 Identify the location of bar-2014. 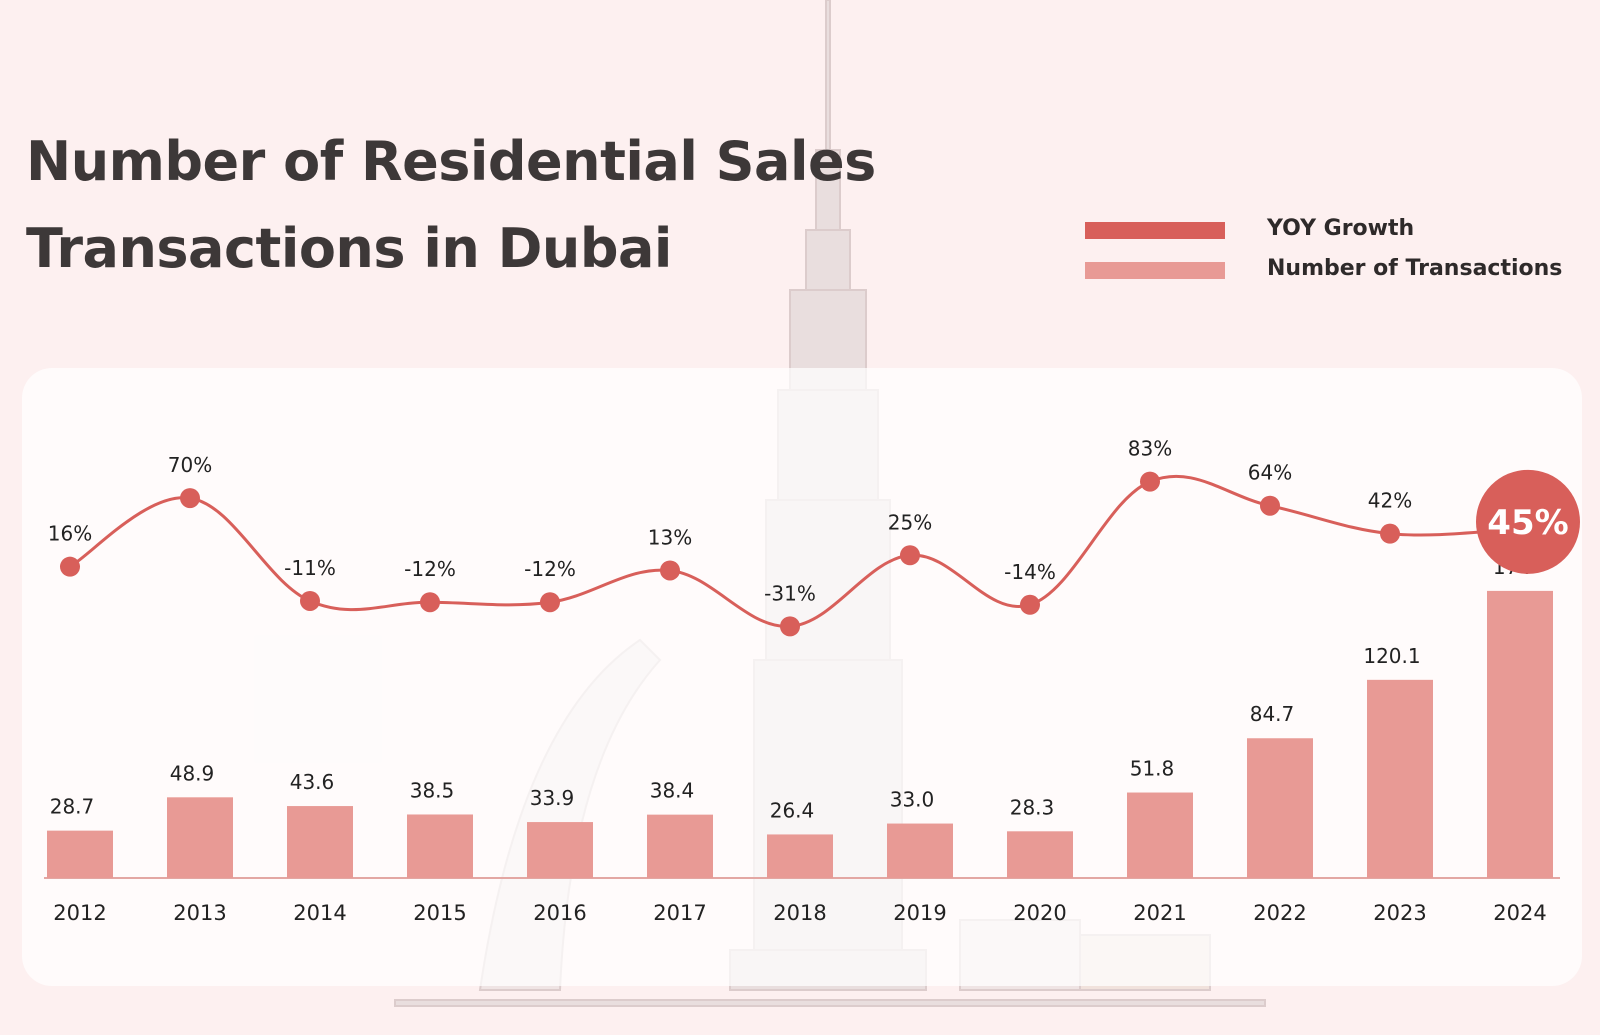
(320, 842).